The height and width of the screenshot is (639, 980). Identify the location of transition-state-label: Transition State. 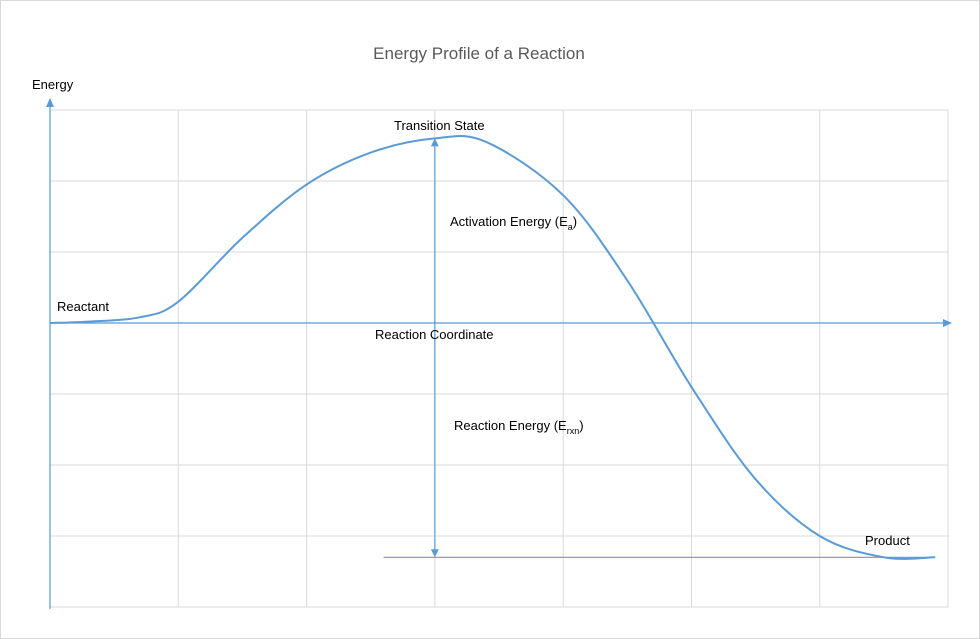
(439, 125).